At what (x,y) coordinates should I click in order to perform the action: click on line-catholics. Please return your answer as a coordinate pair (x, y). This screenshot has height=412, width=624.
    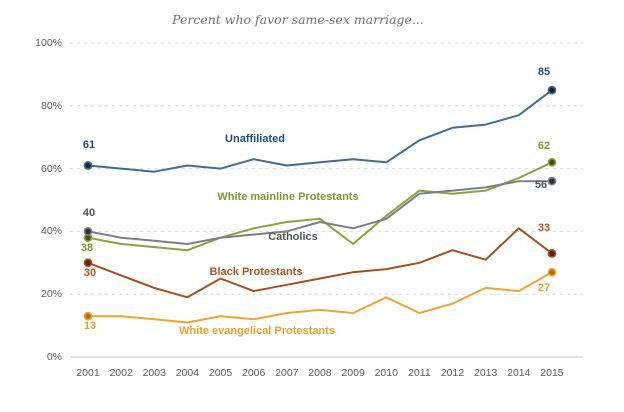
    Looking at the image, I should click on (320, 212).